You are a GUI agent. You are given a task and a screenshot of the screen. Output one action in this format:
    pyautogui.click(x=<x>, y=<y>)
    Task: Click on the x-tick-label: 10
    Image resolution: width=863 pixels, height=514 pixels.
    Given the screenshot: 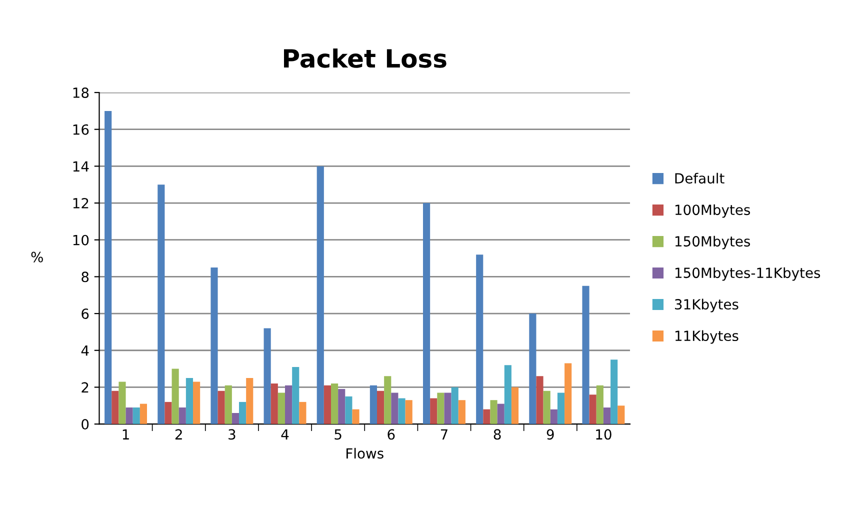 What is the action you would take?
    pyautogui.click(x=604, y=434)
    